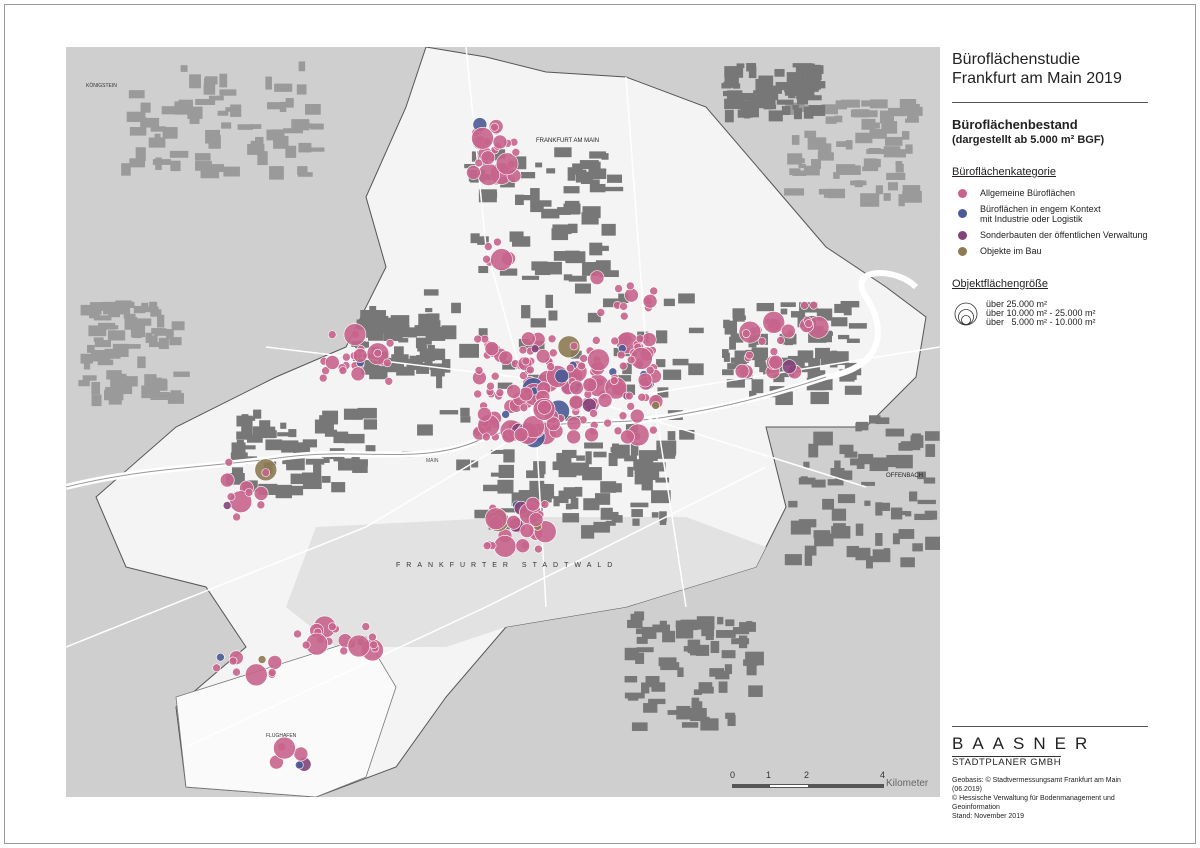 The width and height of the screenshot is (1200, 848). What do you see at coordinates (1041, 322) in the screenshot?
I see `size-label: über 5.000 m² - 10.000 m²` at bounding box center [1041, 322].